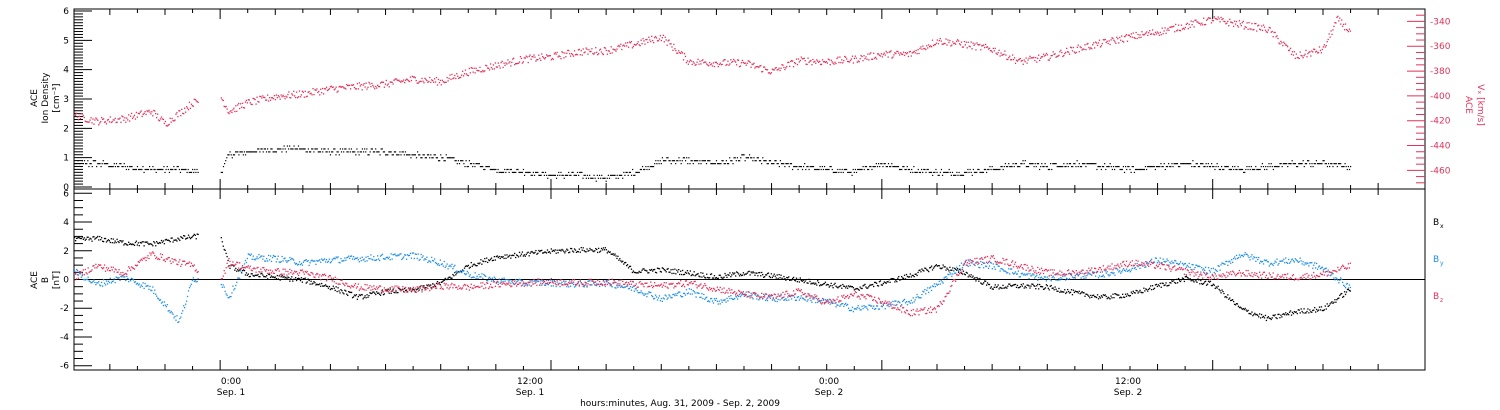 The height and width of the screenshot is (410, 1500). Describe the element at coordinates (66, 100) in the screenshot. I see `density-tick-label: 3` at that location.